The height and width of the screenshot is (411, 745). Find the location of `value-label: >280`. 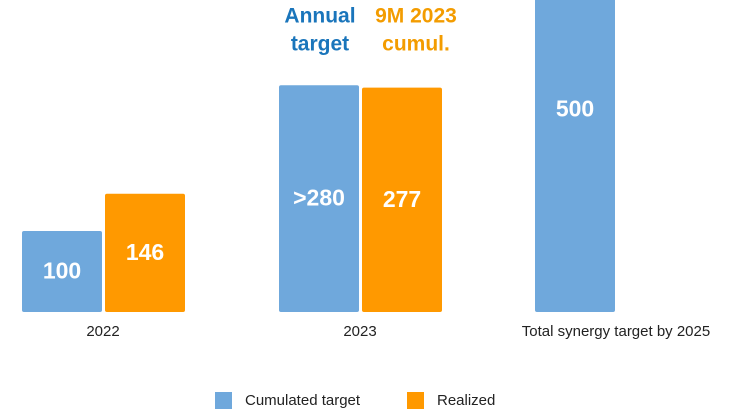

value-label: >280 is located at coordinates (319, 198).